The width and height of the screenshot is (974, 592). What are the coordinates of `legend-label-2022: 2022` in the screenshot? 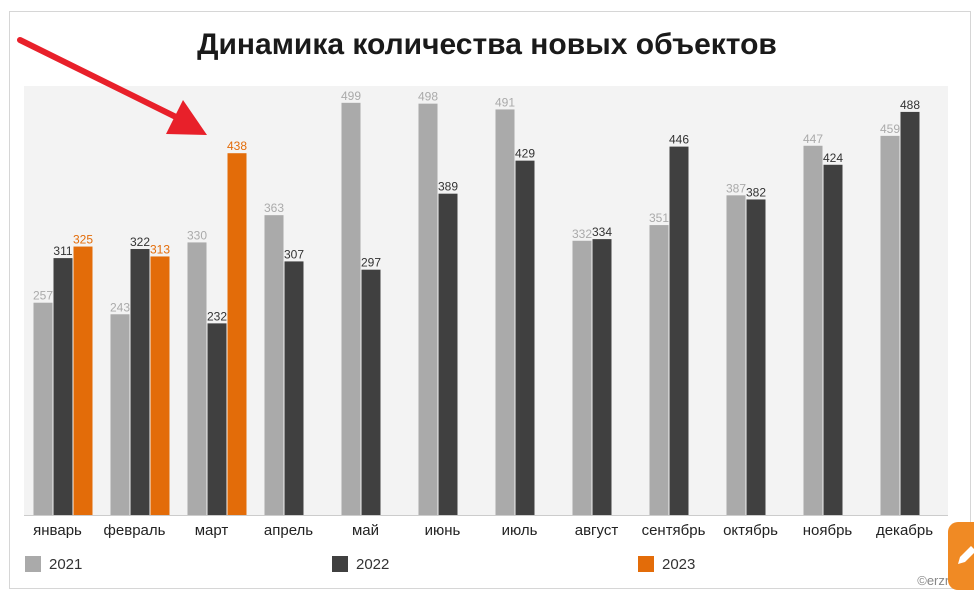 It's located at (373, 564).